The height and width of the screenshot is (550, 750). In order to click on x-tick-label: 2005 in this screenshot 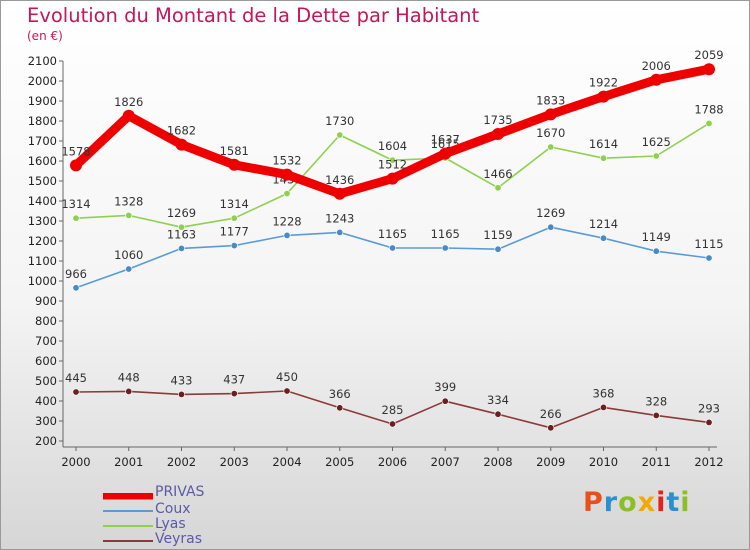, I will do `click(339, 462)`.